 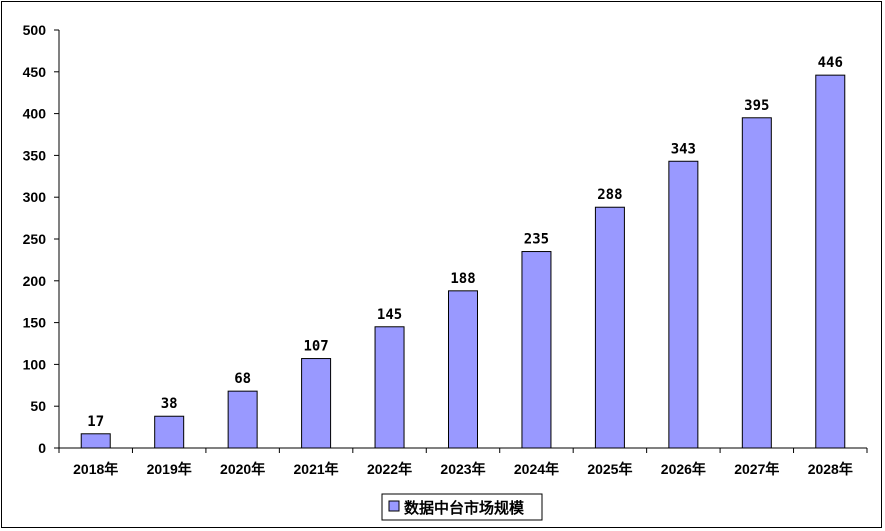 What do you see at coordinates (35, 155) in the screenshot?
I see `y-tick-label: 350` at bounding box center [35, 155].